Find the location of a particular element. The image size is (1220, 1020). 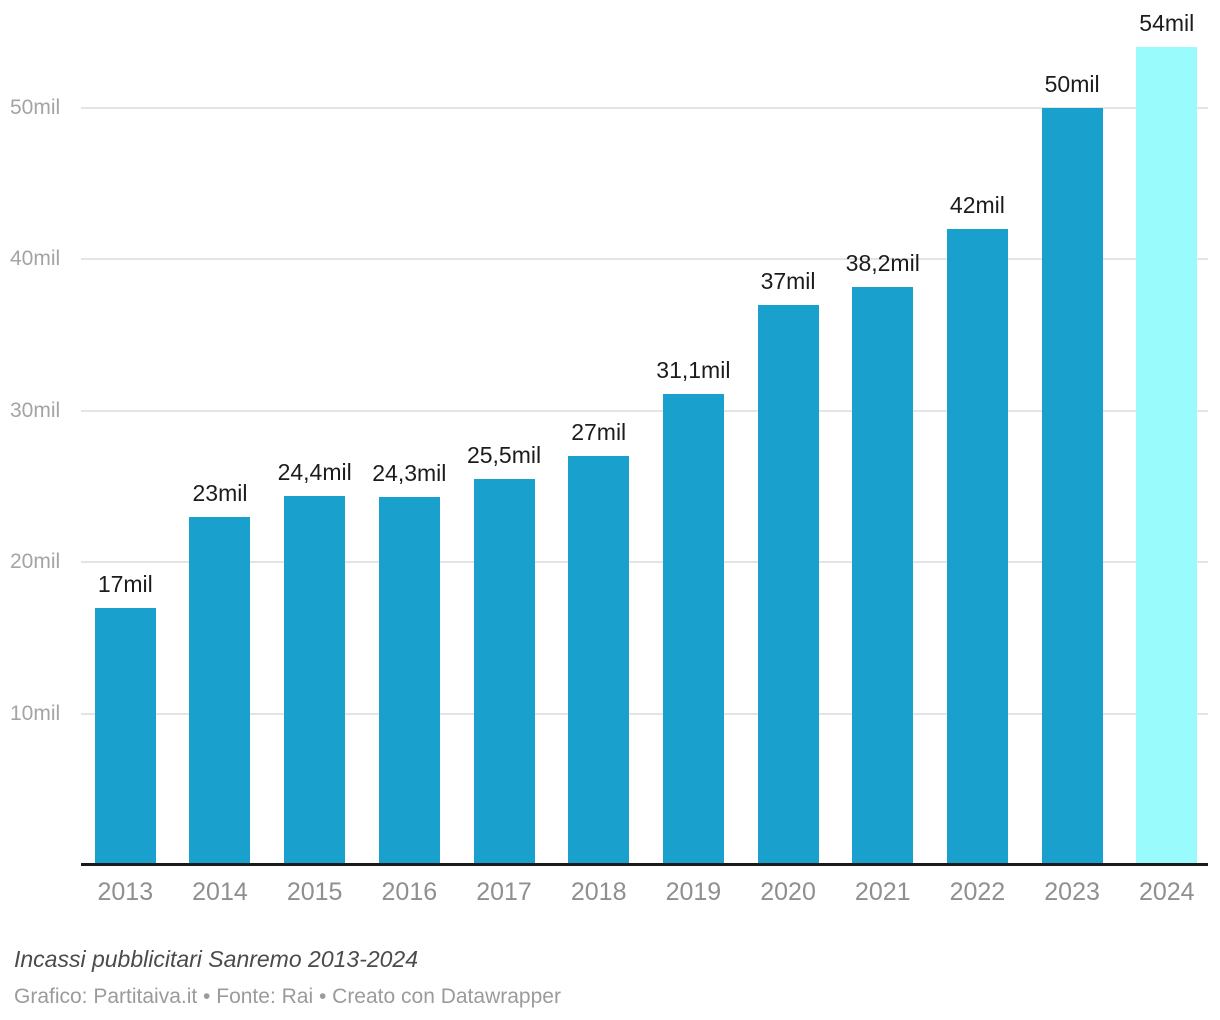

chart-notes: Incassi pubblicitari Sanremo 2013-2024 is located at coordinates (216, 959).